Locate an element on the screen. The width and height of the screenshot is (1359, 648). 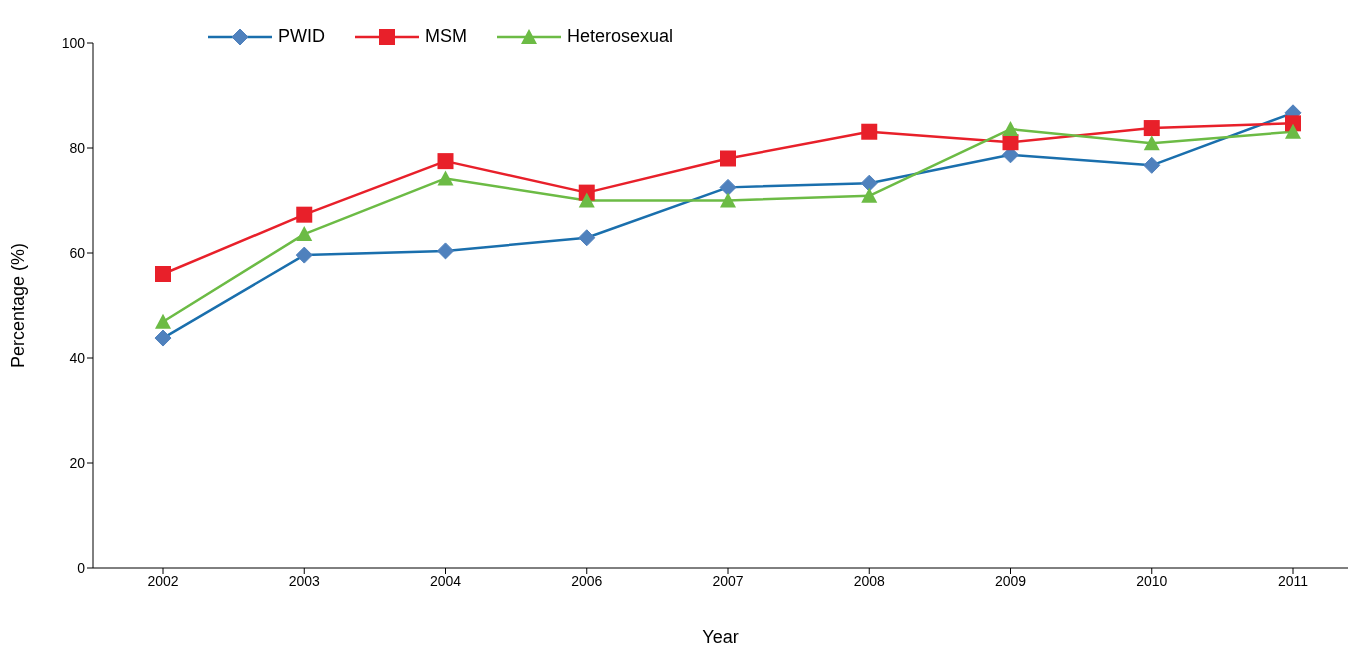
x-tick-label: 2007 is located at coordinates (728, 580).